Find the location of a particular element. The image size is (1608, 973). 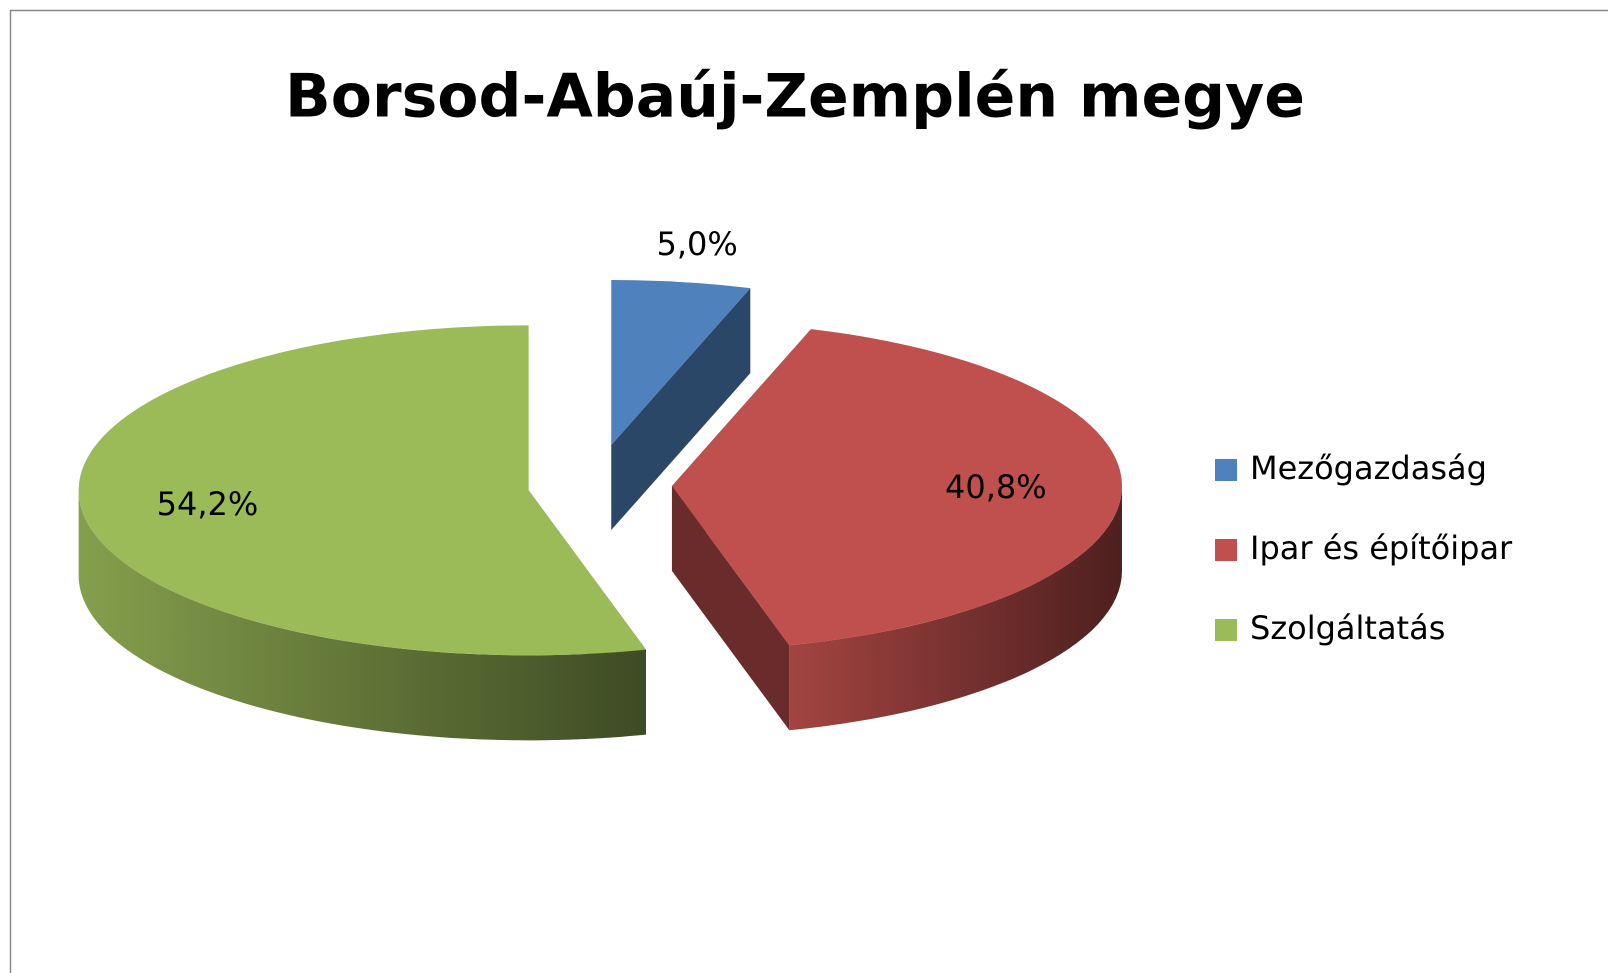

chart-title: Borsod-Abaúj-Zemplén megye is located at coordinates (795, 97).